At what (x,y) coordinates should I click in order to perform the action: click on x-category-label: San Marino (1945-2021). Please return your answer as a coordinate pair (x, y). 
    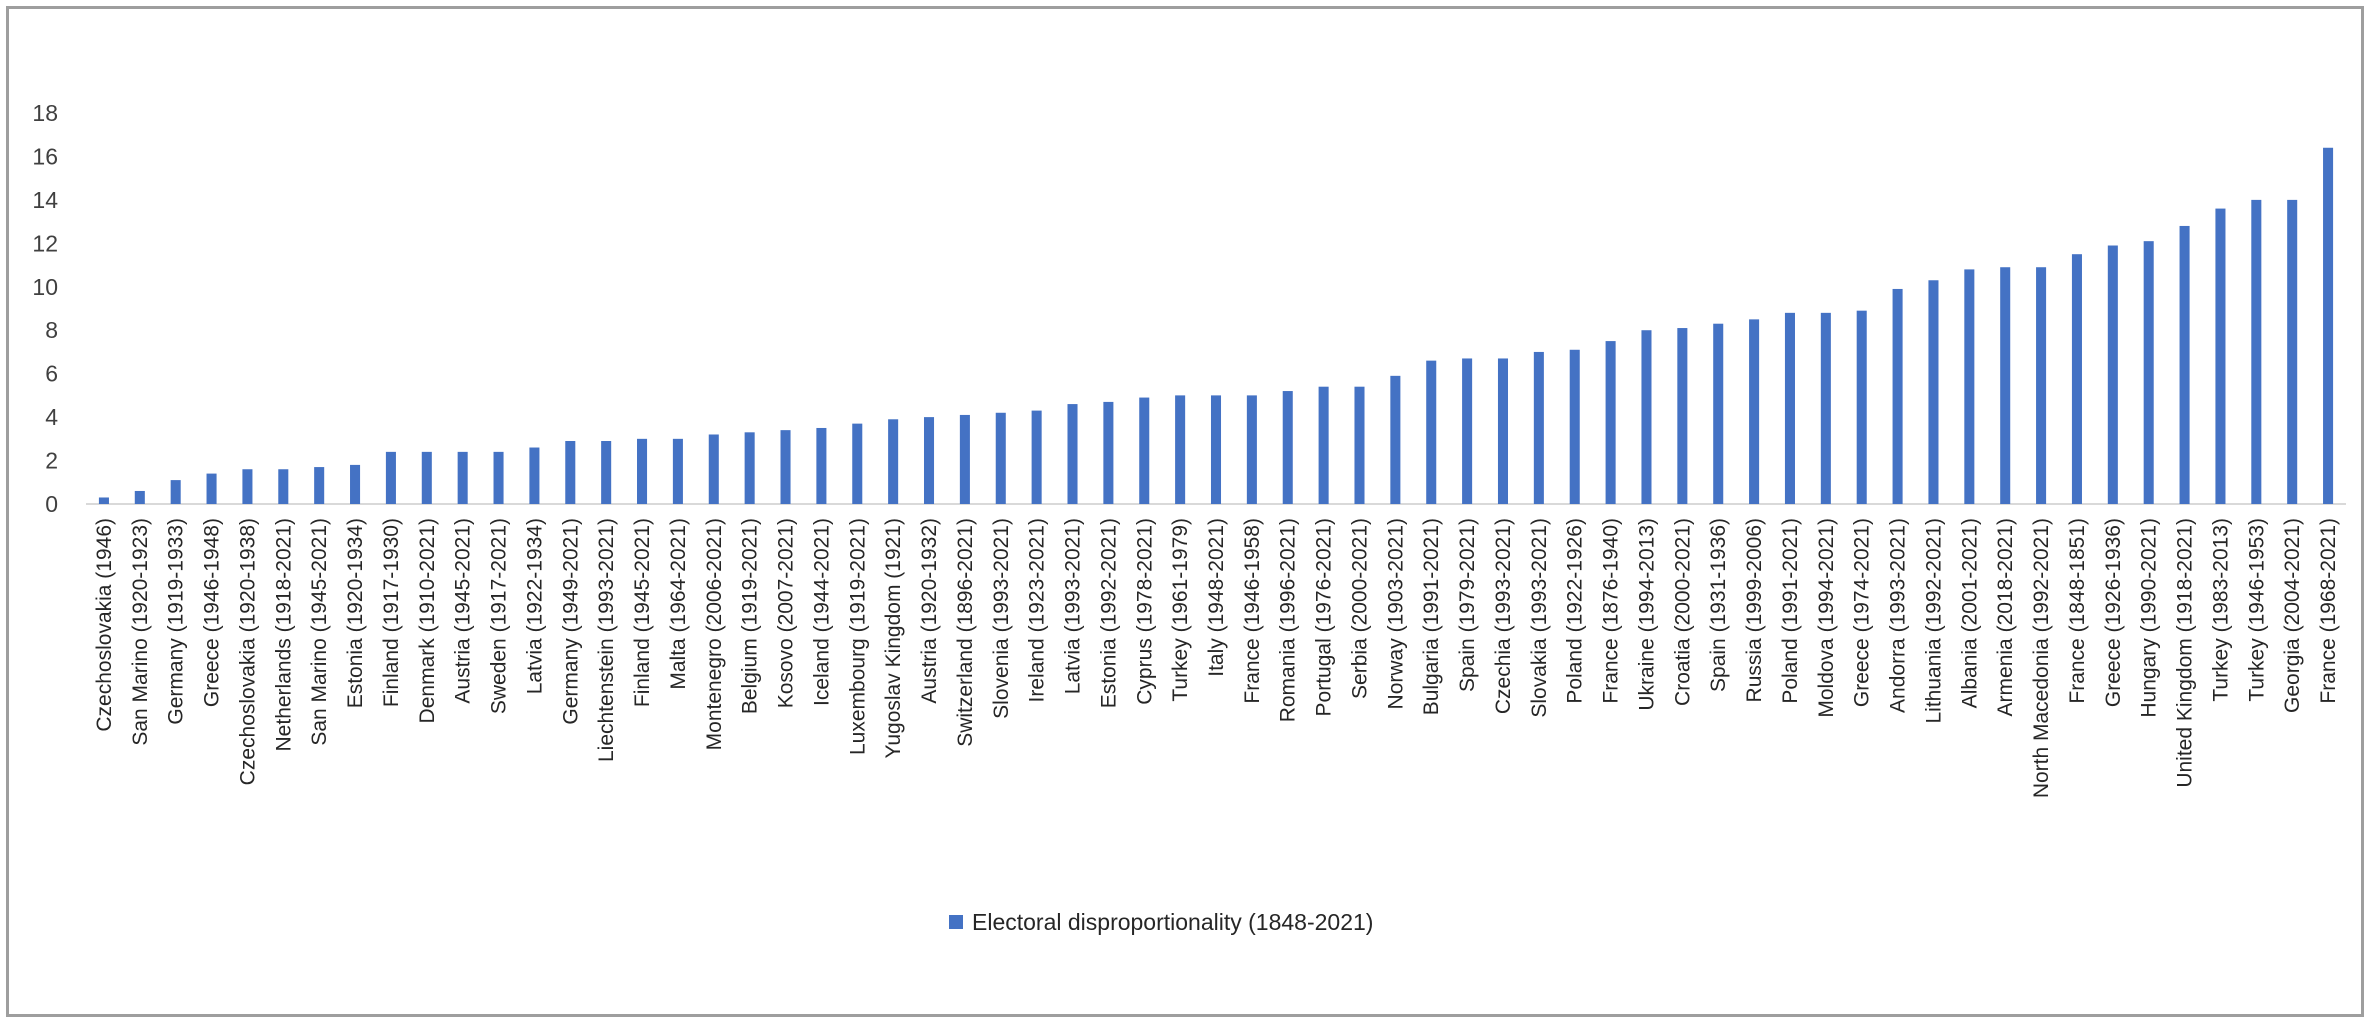
    Looking at the image, I should click on (319, 632).